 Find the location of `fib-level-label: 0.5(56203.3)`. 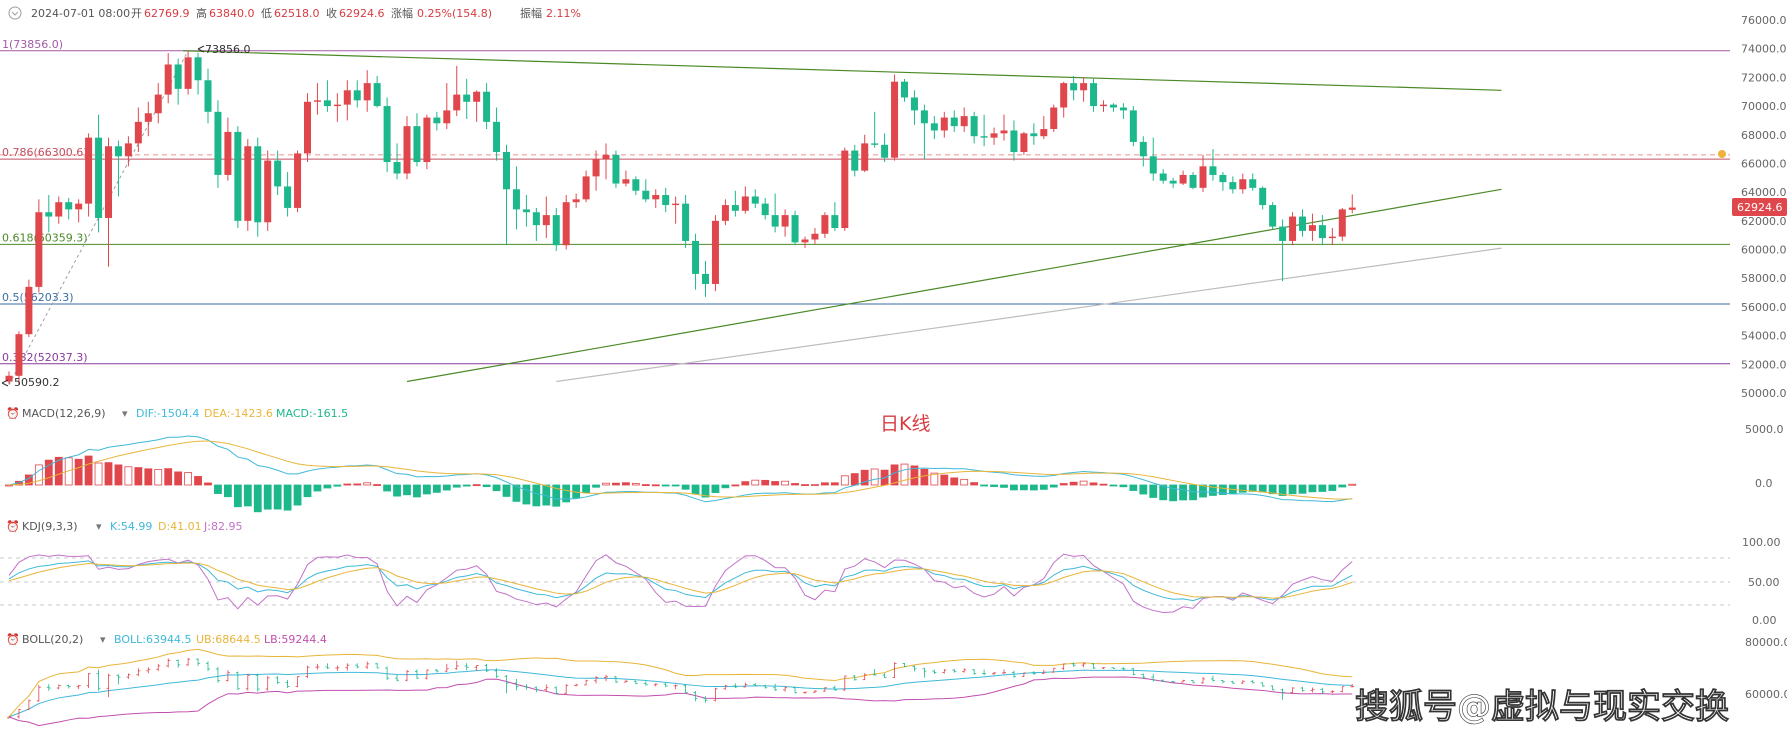

fib-level-label: 0.5(56203.3) is located at coordinates (38, 297).